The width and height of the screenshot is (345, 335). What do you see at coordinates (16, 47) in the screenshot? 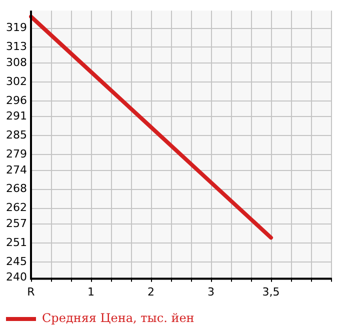
I see `y-tick-label: 313` at bounding box center [16, 47].